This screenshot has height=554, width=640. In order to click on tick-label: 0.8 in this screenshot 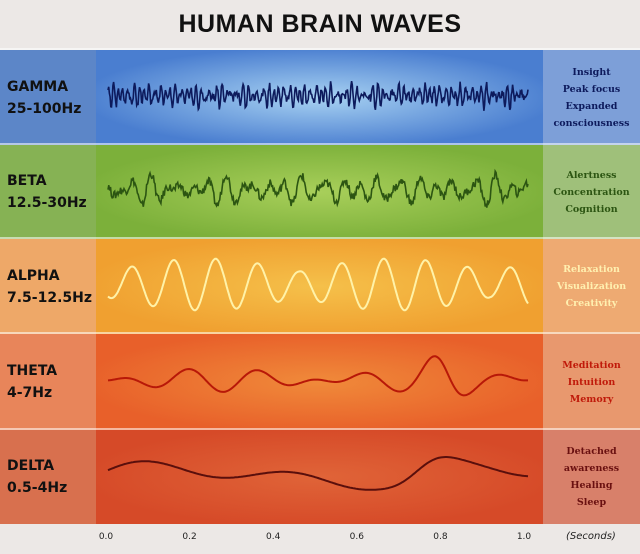, I will do `click(440, 537)`.